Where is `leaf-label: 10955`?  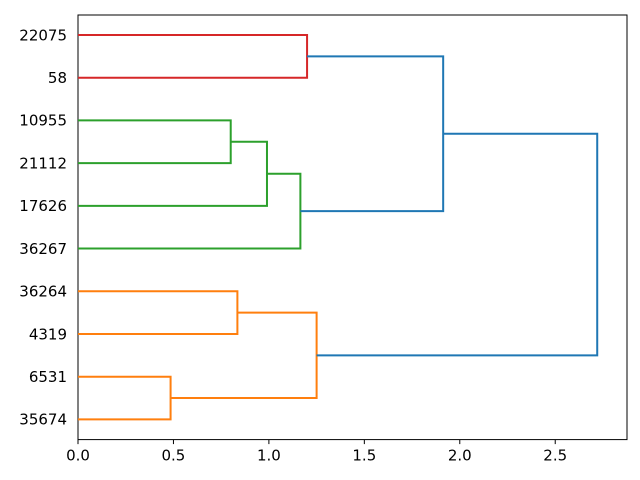 leaf-label: 10955 is located at coordinates (43, 121).